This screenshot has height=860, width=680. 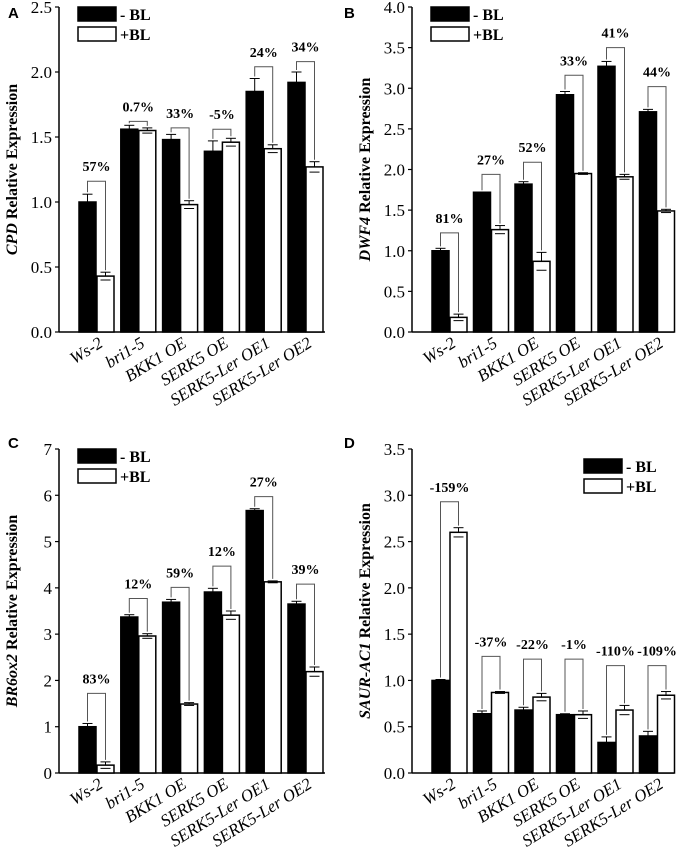 What do you see at coordinates (365, 239) in the screenshot?
I see `y-axis-label-gene: DWF4` at bounding box center [365, 239].